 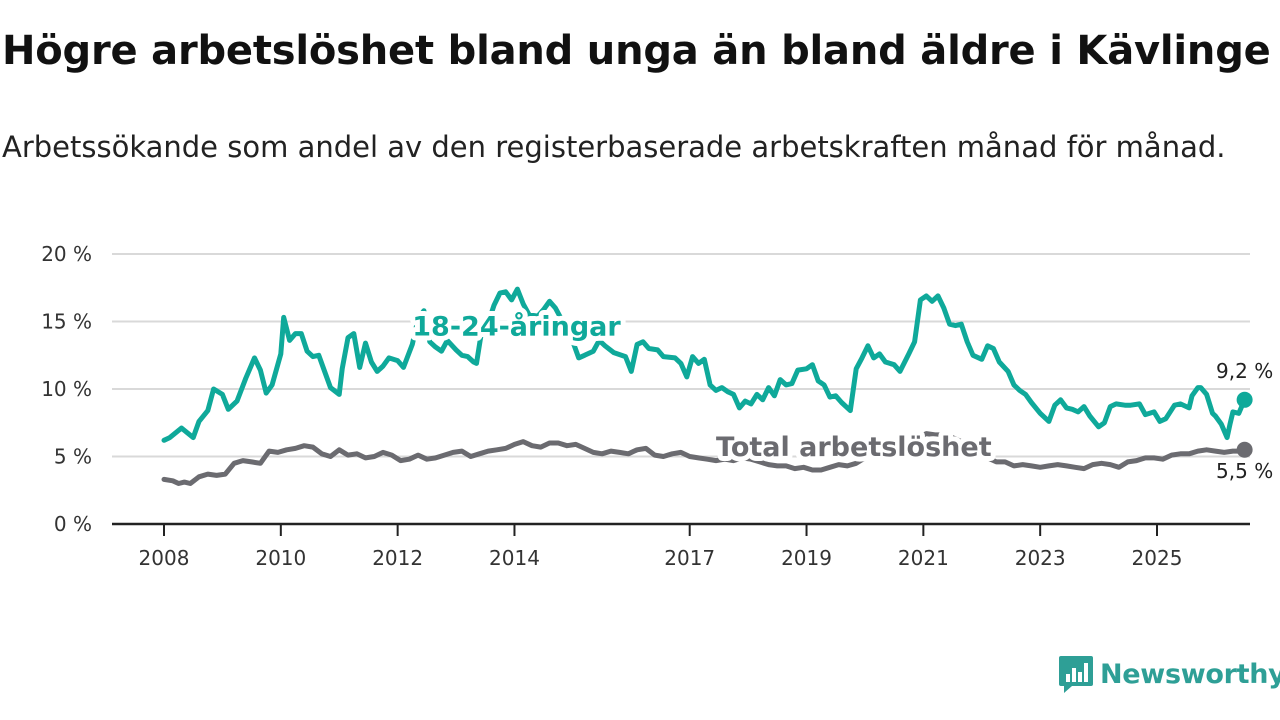 I want to click on x-tick-label: 2008, so click(x=164, y=558).